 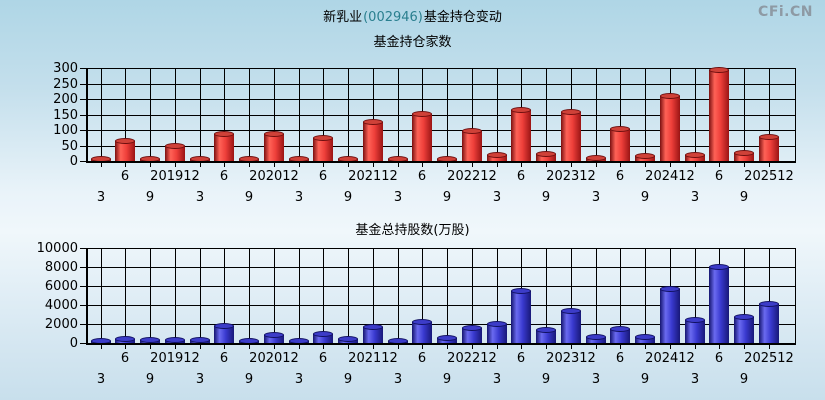 I want to click on y-axis, so click(x=87, y=296).